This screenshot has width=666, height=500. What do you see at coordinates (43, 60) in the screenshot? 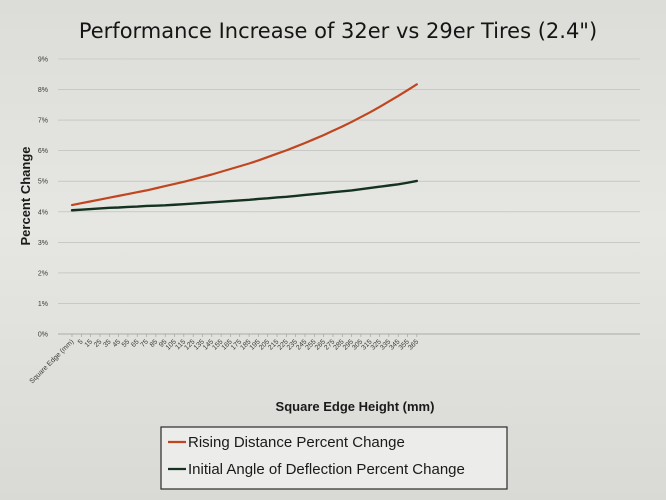
I see `y-tick-label: 9%` at bounding box center [43, 60].